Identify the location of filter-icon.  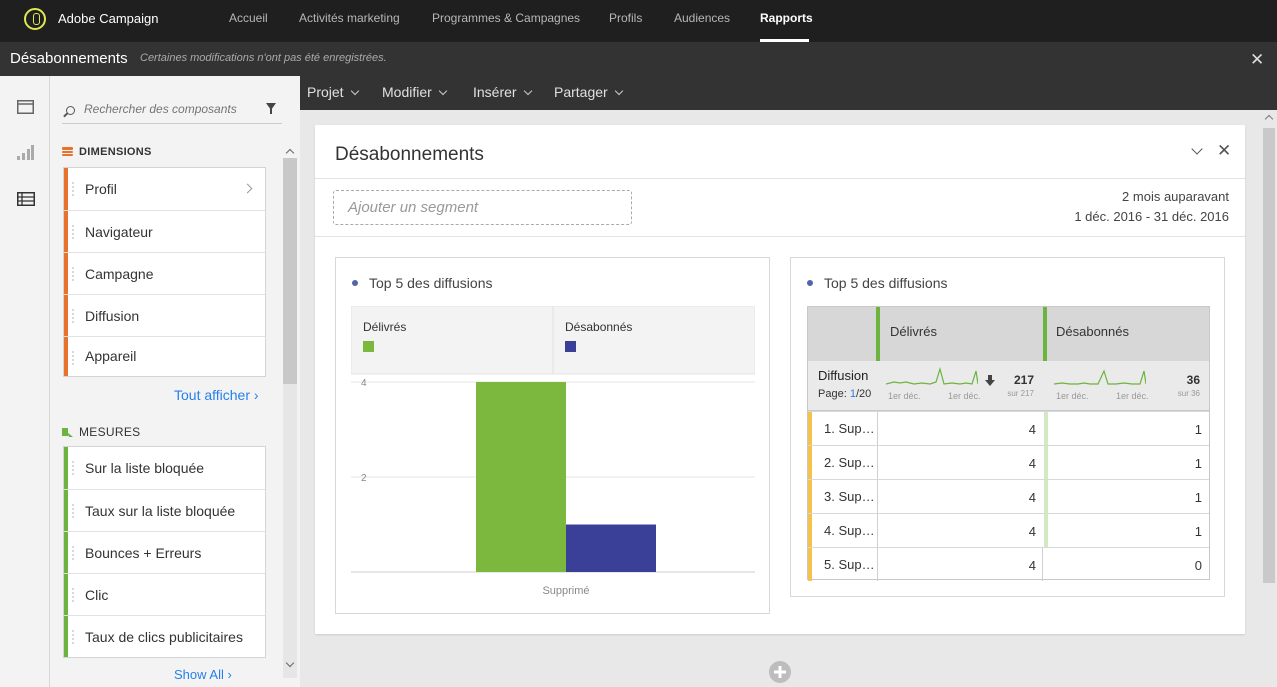
(271, 108).